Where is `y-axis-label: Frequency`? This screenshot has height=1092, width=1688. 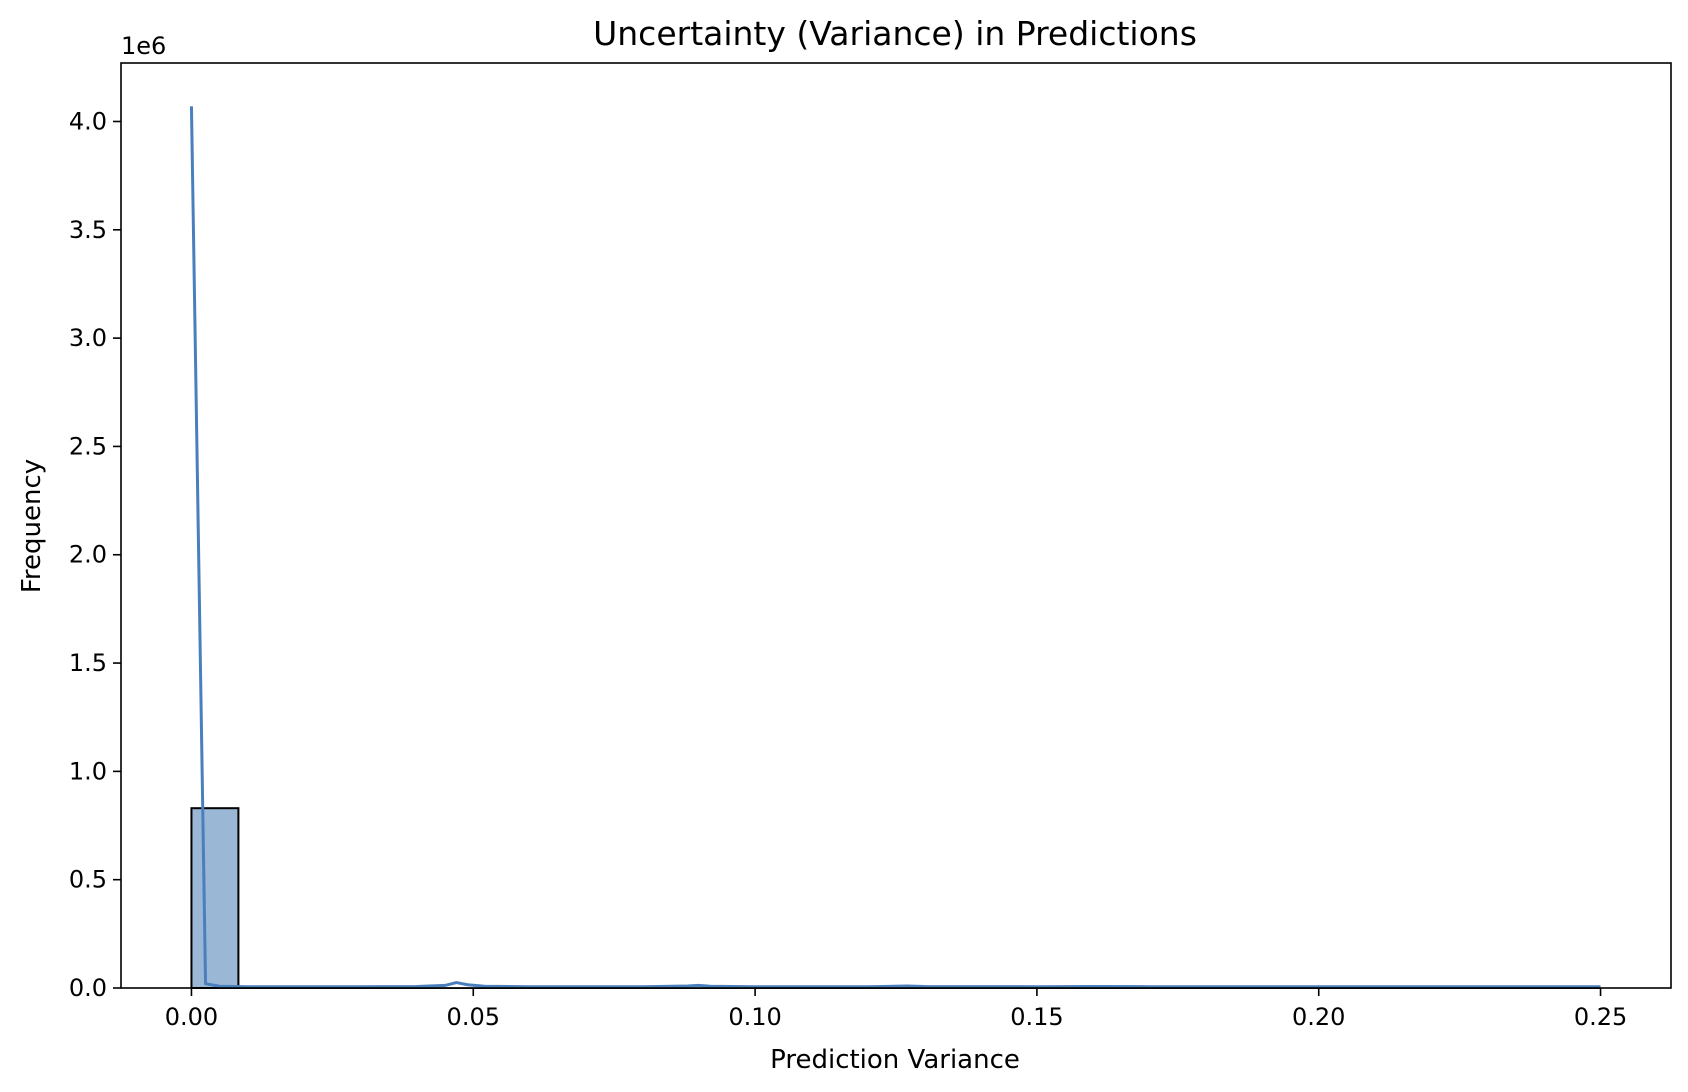 y-axis-label: Frequency is located at coordinates (32, 526).